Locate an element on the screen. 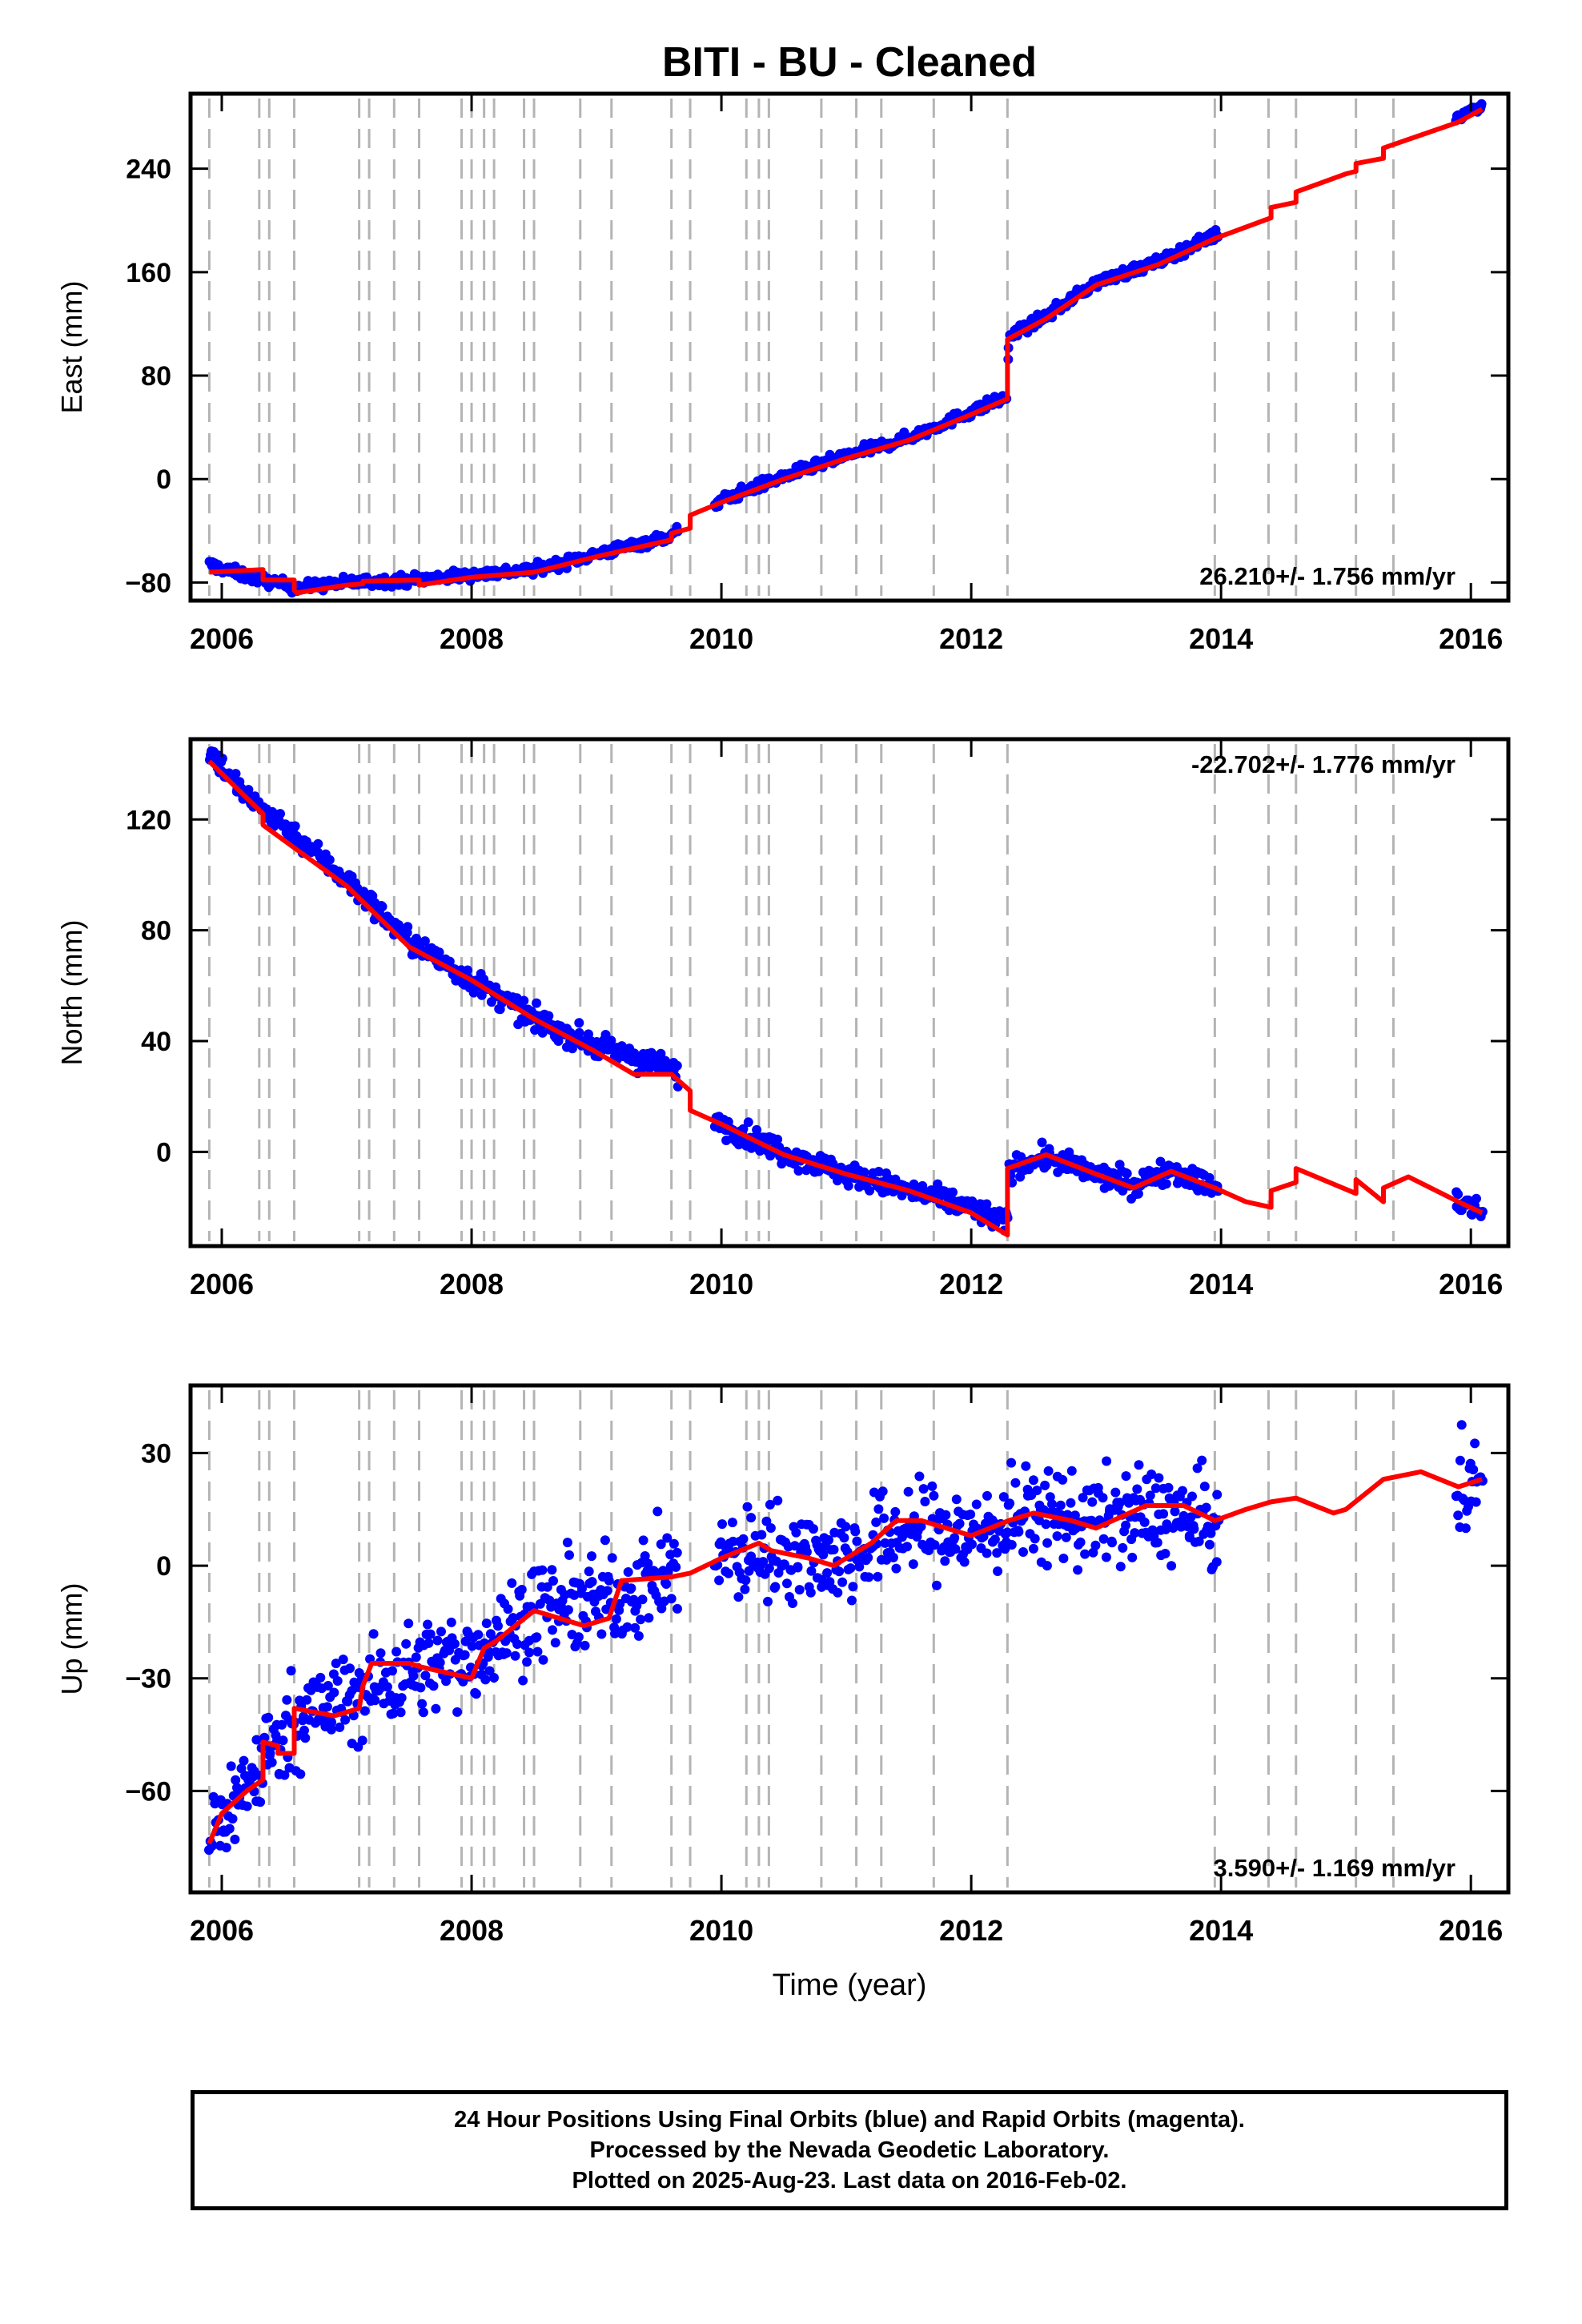  y-tick-label: 120 is located at coordinates (148, 820).